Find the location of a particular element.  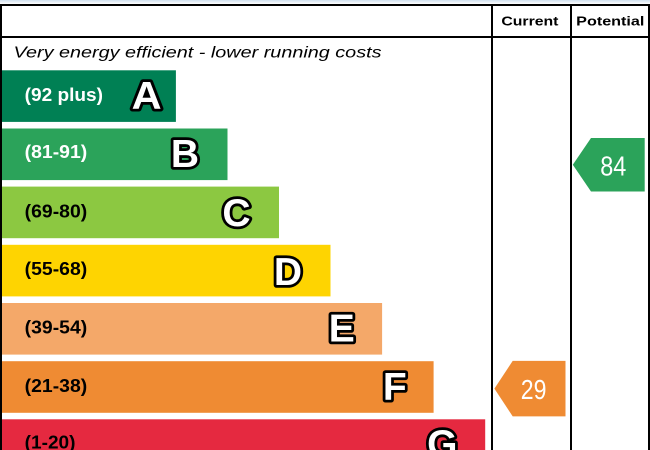

svg-text: 29 is located at coordinates (534, 389).